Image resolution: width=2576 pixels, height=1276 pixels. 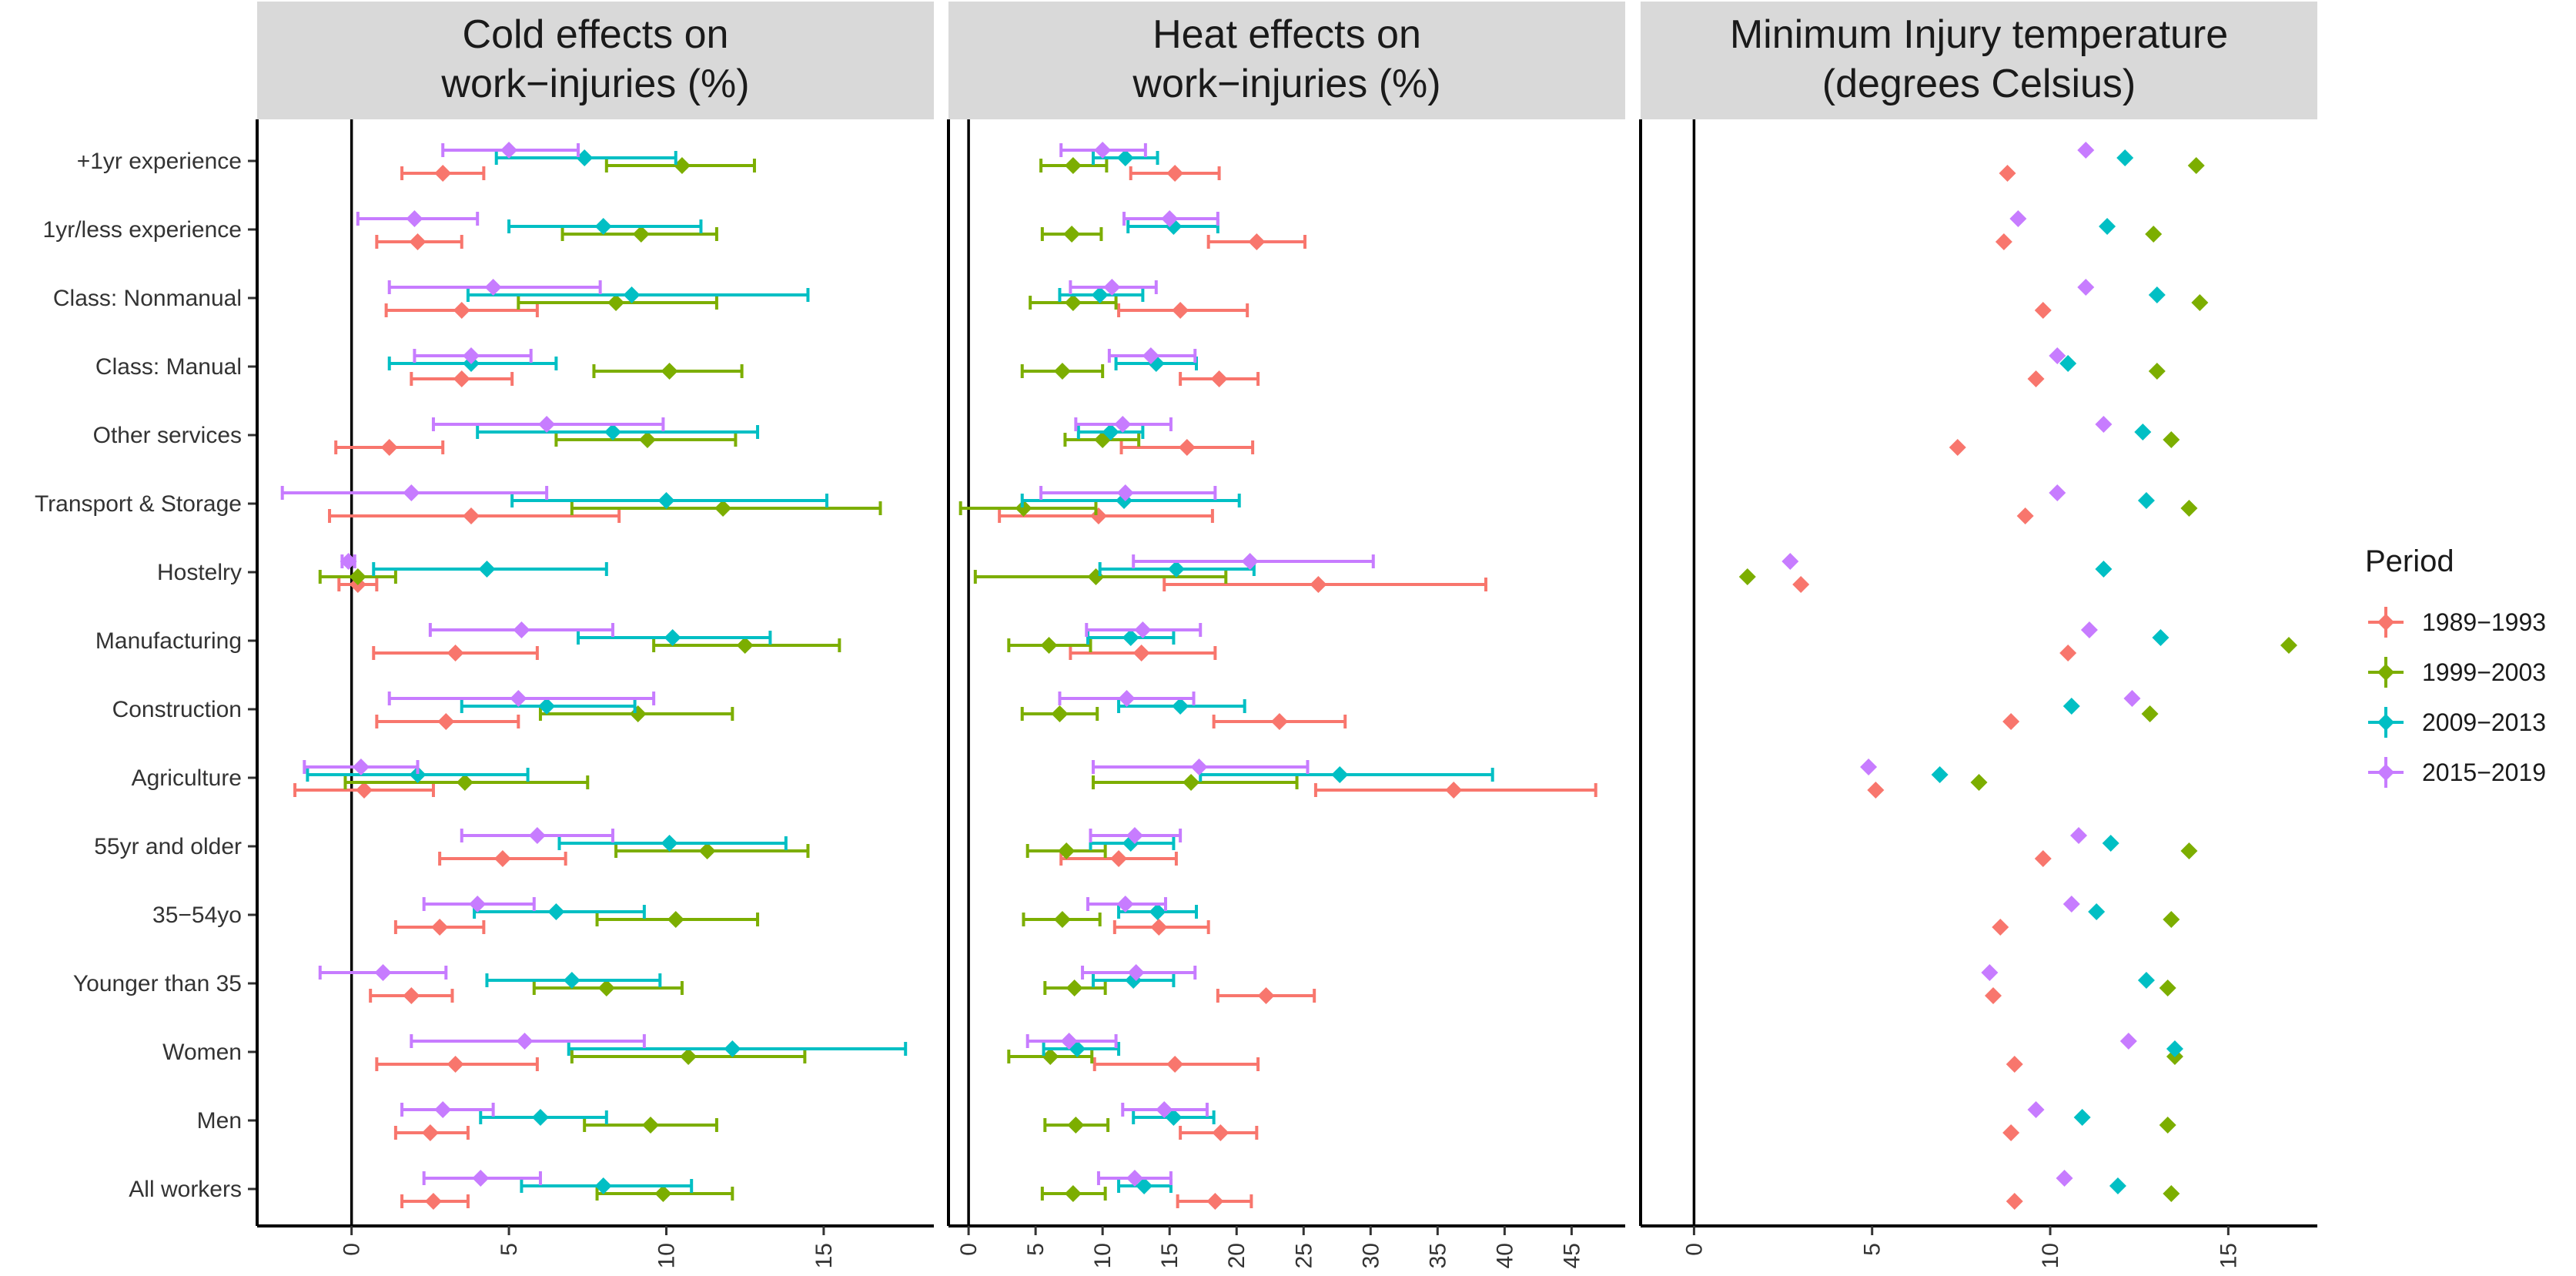 I want to click on x-tick-label: 45, so click(x=1572, y=1255).